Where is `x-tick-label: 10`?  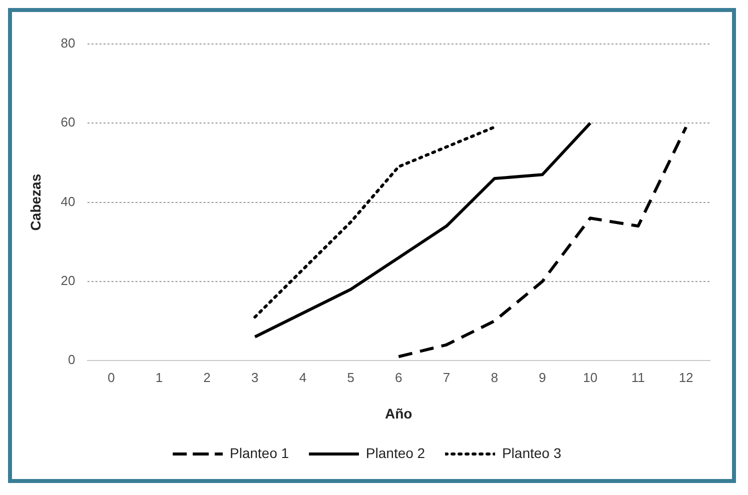 x-tick-label: 10 is located at coordinates (590, 377).